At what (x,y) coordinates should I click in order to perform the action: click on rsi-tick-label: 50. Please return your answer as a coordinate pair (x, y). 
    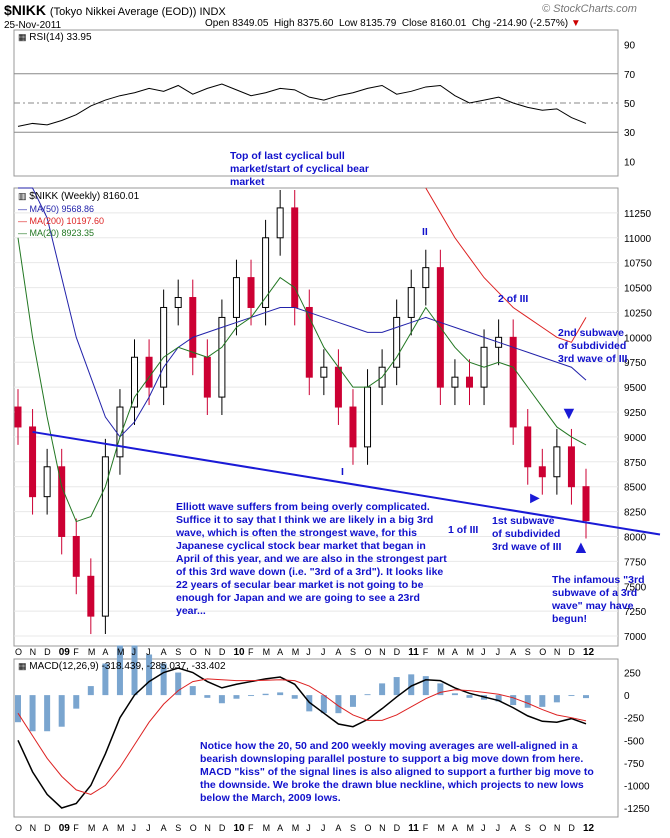
    Looking at the image, I should click on (630, 104).